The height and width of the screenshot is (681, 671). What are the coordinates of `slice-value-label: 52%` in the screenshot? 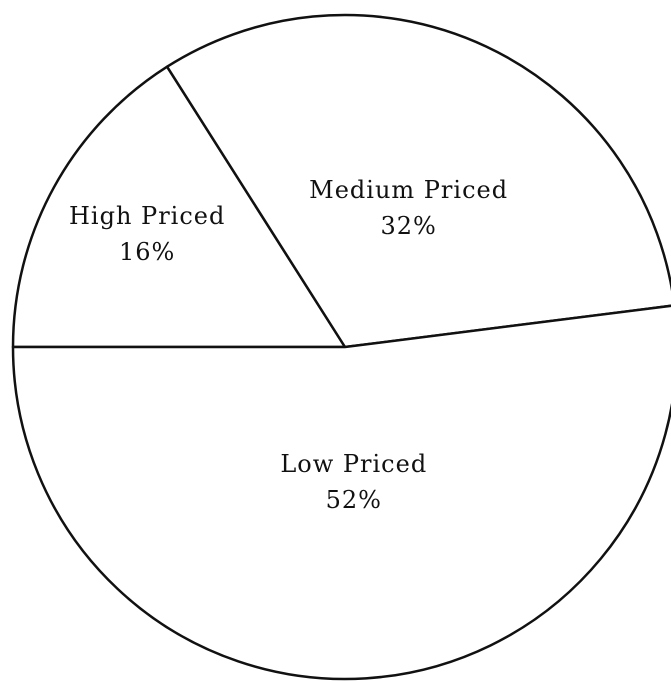 It's located at (354, 500).